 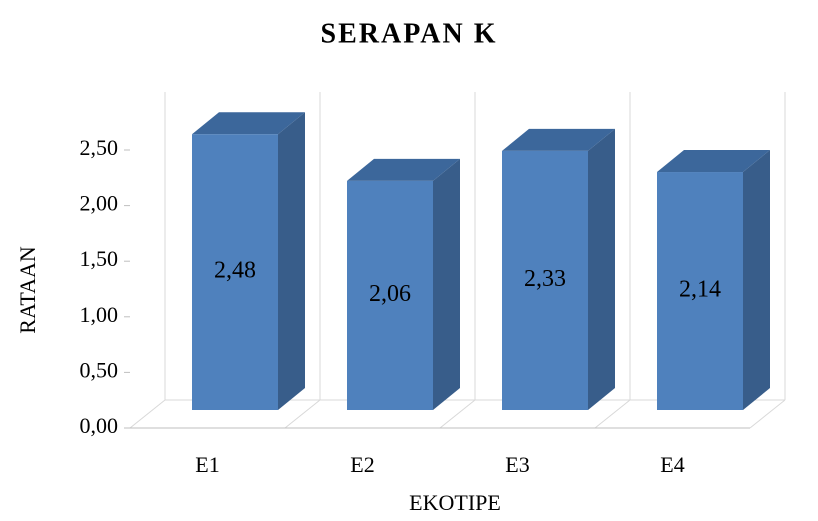 I want to click on x-tick-label: E4, so click(x=672, y=464).